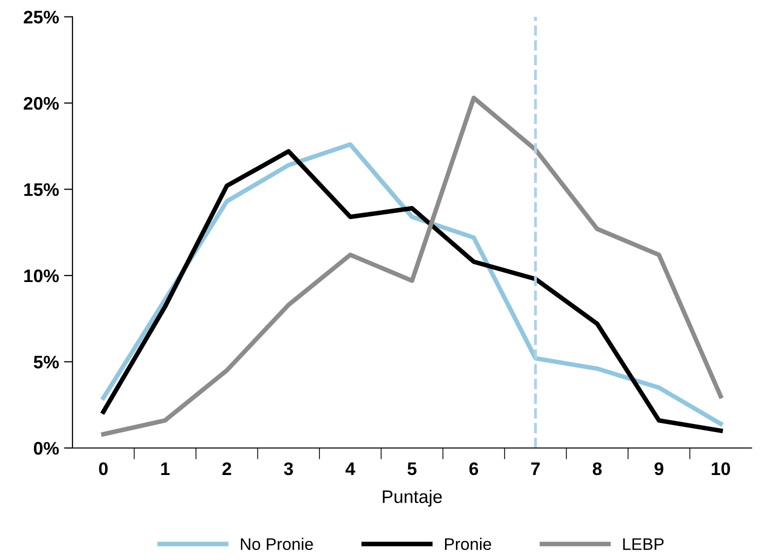  I want to click on legend-label: No Pronie, so click(276, 544).